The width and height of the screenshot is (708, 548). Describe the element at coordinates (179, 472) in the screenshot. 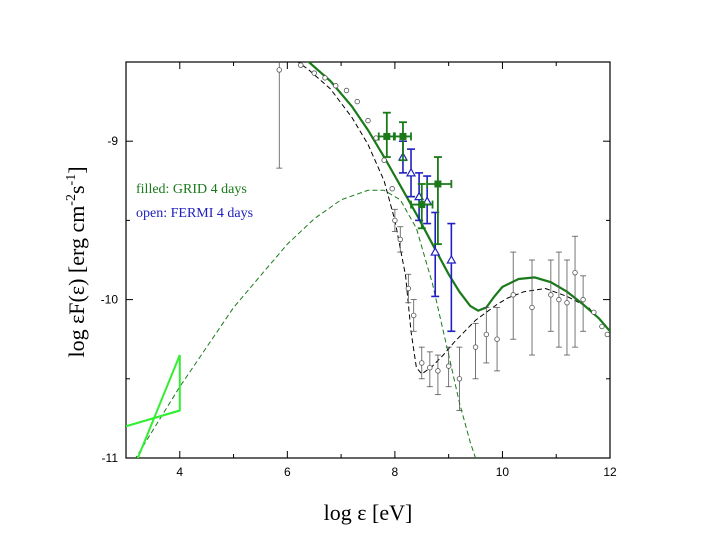

I see `x-tick-label: 4` at that location.